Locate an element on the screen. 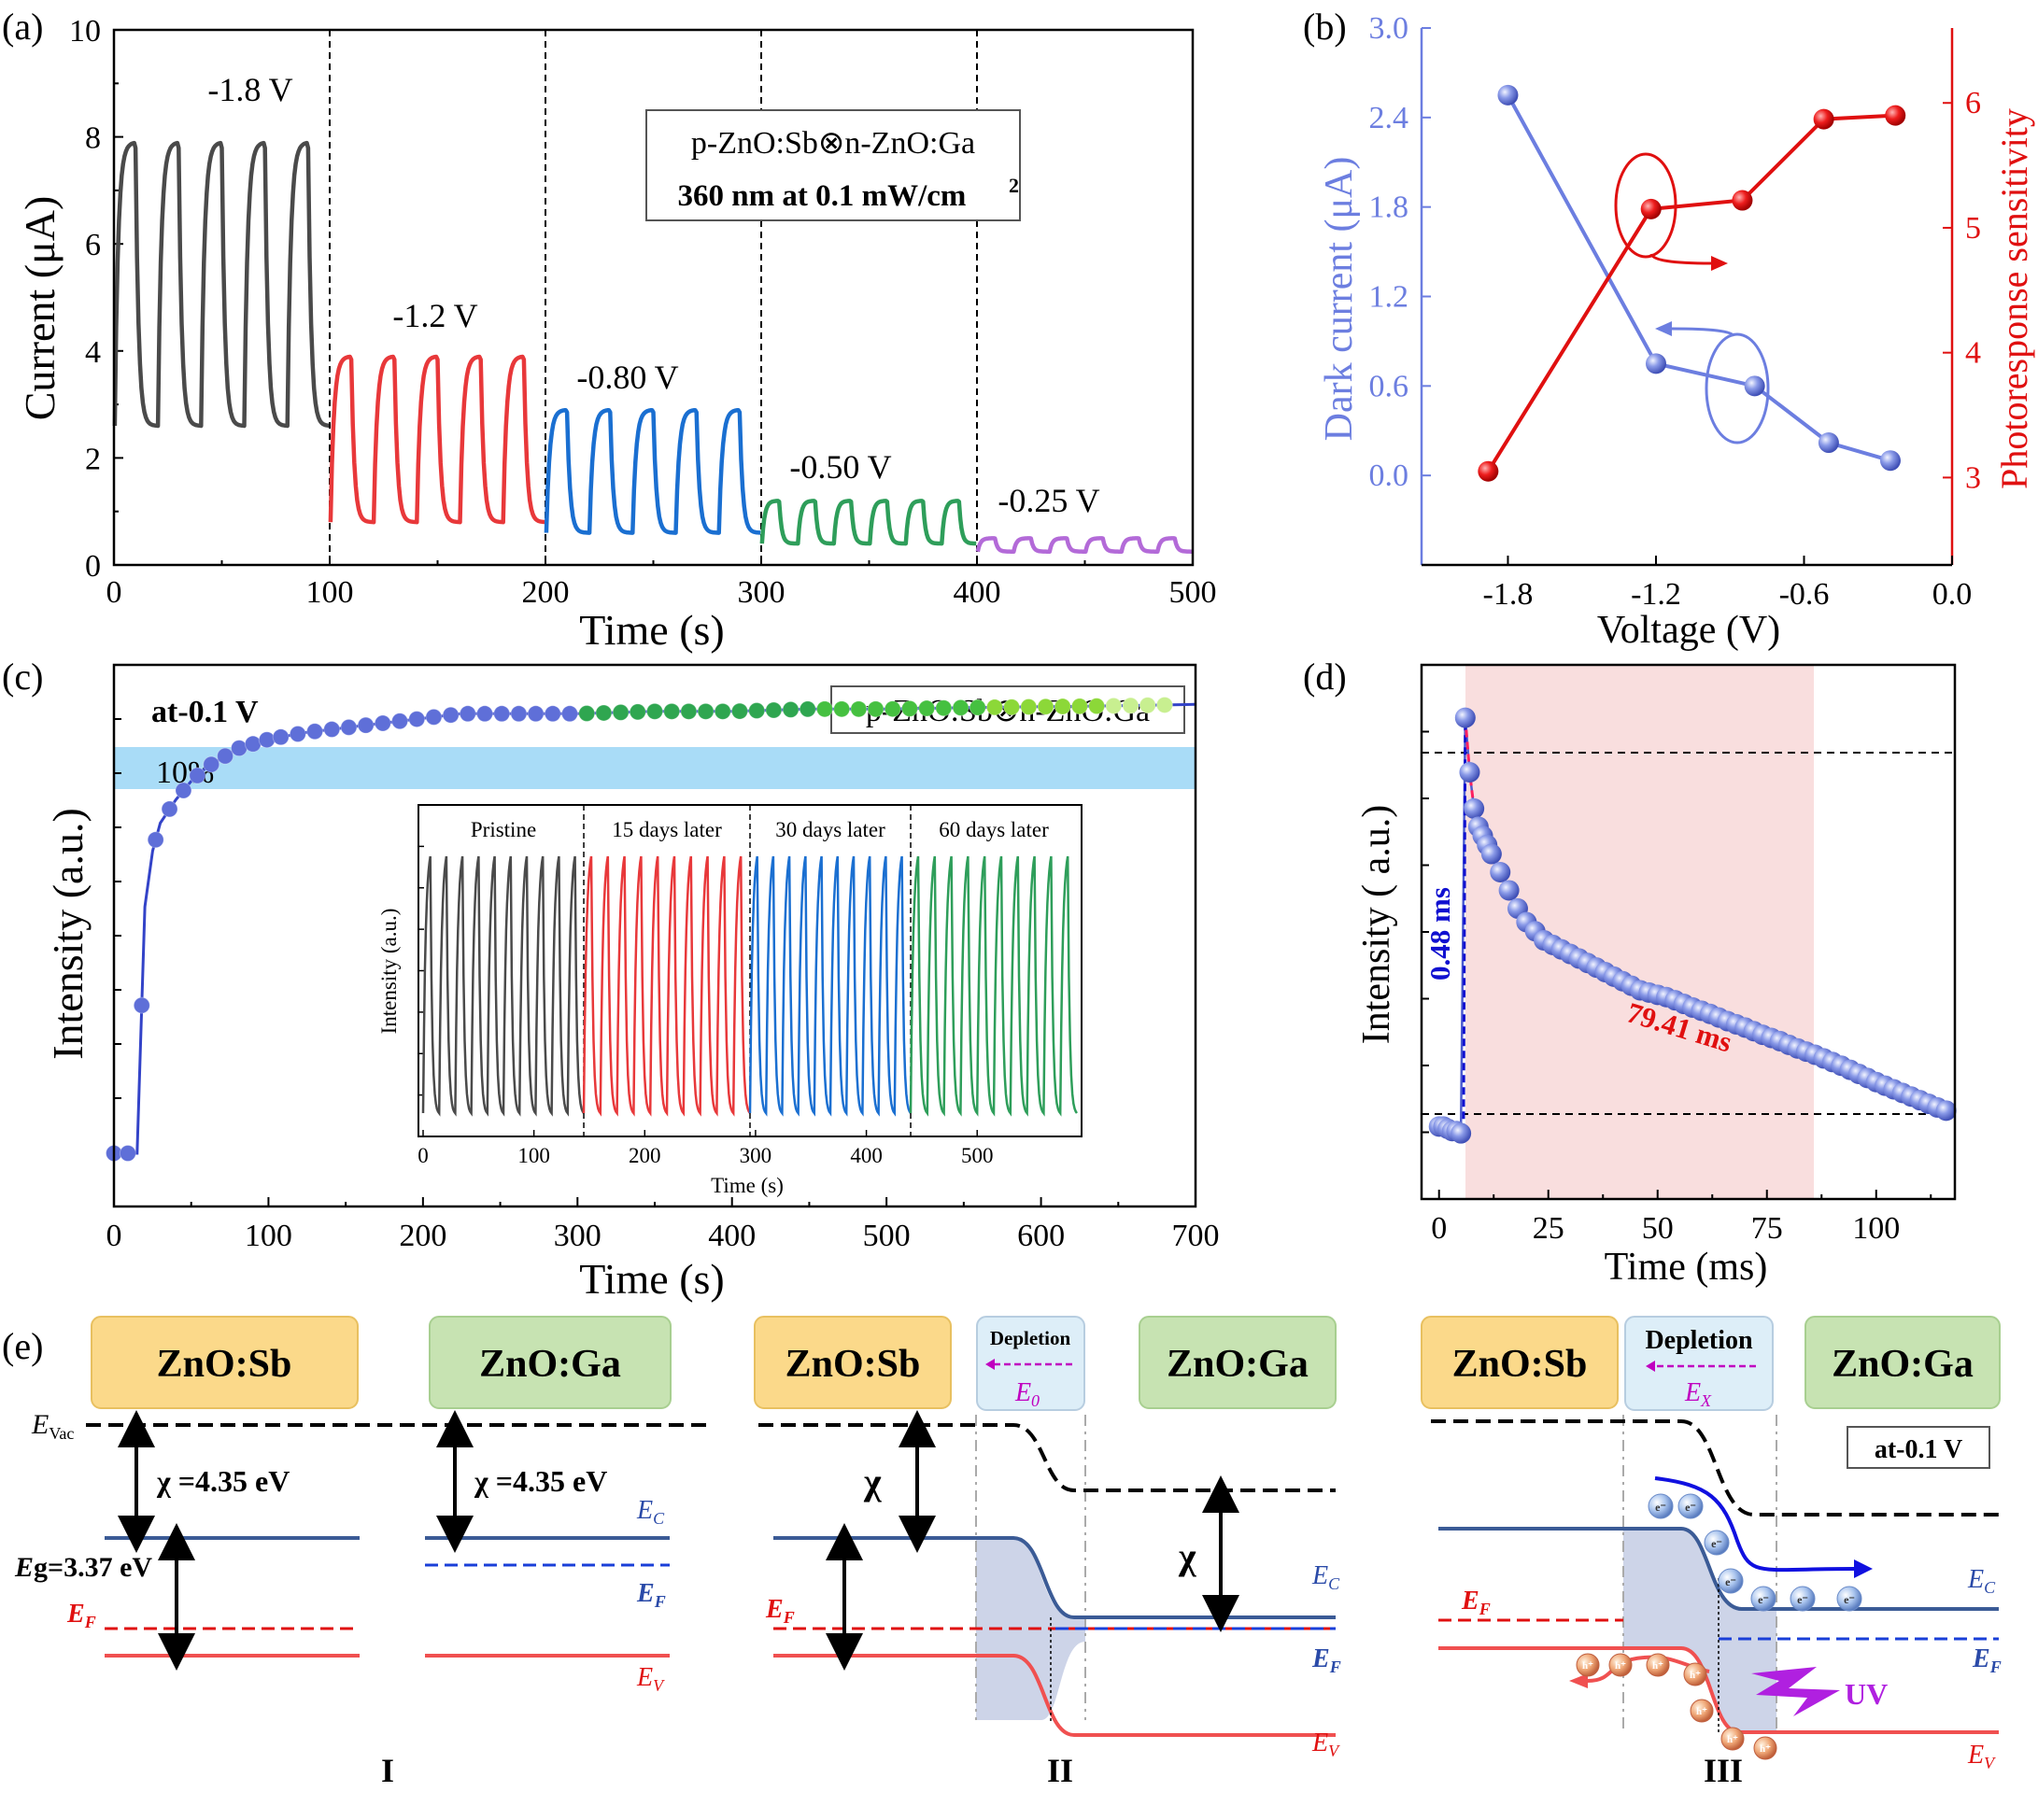  diagram-iii-znoga-label: ZnO:Ga is located at coordinates (1903, 1364).